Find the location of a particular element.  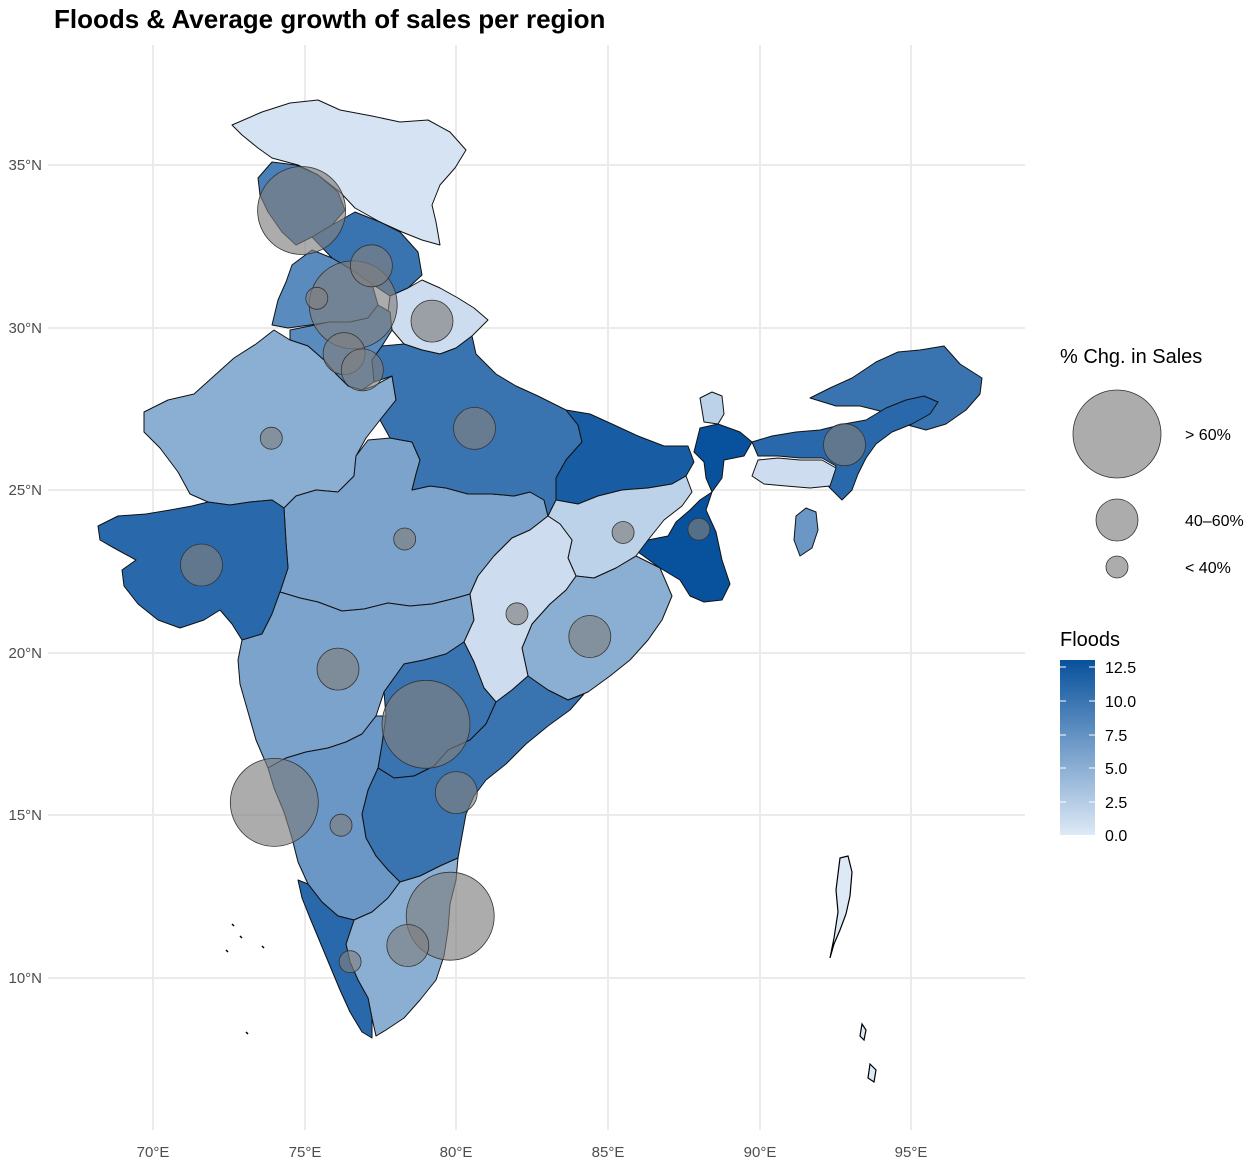

x-tick-label: 85°E is located at coordinates (608, 1152).